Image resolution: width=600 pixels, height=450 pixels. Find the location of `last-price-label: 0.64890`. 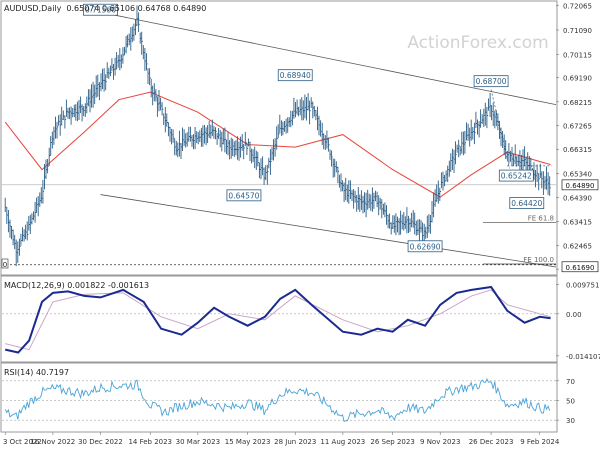

last-price-label: 0.64890 is located at coordinates (580, 186).